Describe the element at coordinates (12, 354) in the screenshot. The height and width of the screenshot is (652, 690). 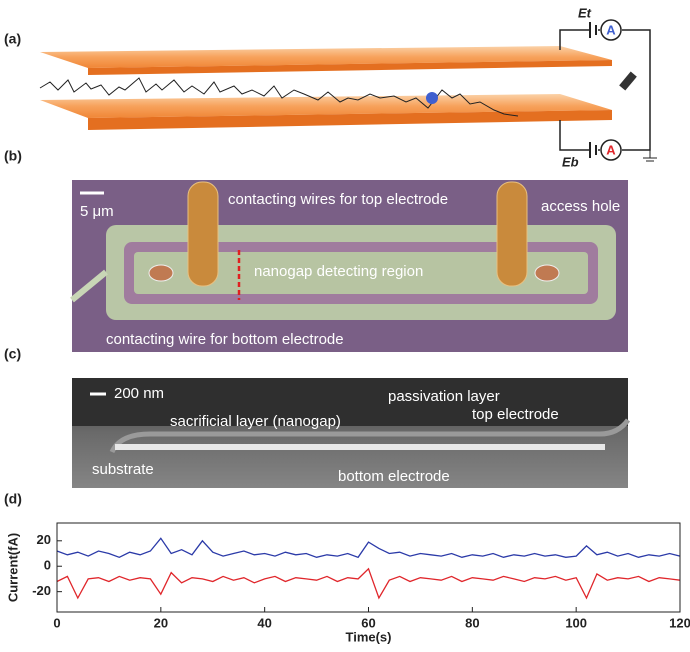
I see `panel-label: (c)` at that location.